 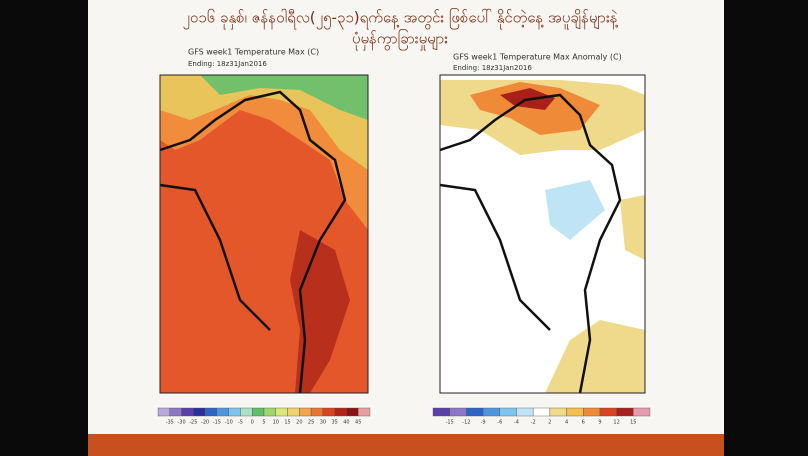 I want to click on colorbar-label: 35, so click(x=334, y=423).